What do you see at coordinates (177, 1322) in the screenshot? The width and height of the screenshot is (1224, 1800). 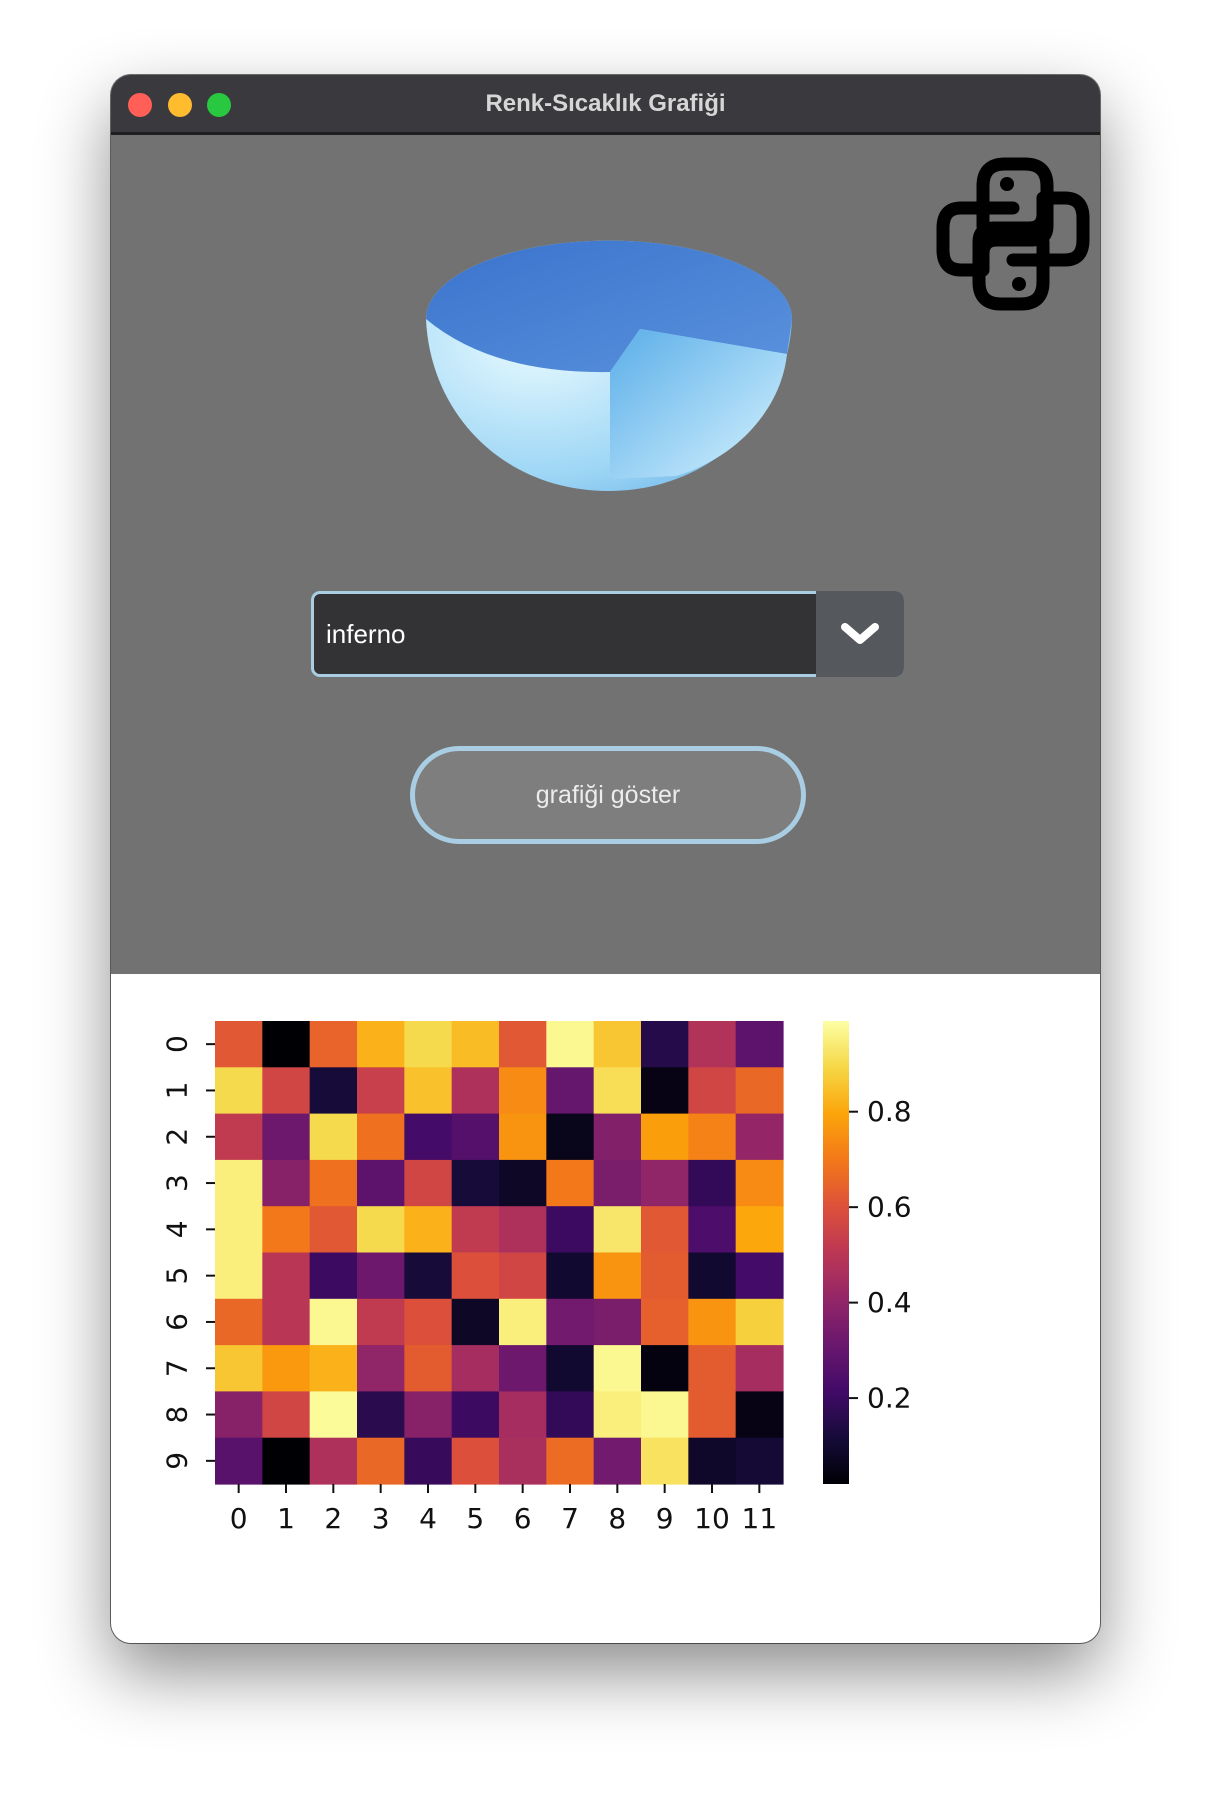 I see `y-tick-label: 6` at bounding box center [177, 1322].